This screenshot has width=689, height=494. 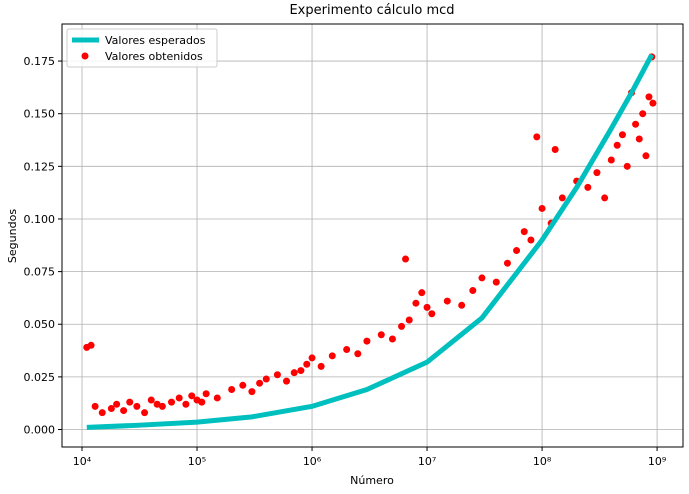 I want to click on y-tick-label: 0.125, so click(x=40, y=166).